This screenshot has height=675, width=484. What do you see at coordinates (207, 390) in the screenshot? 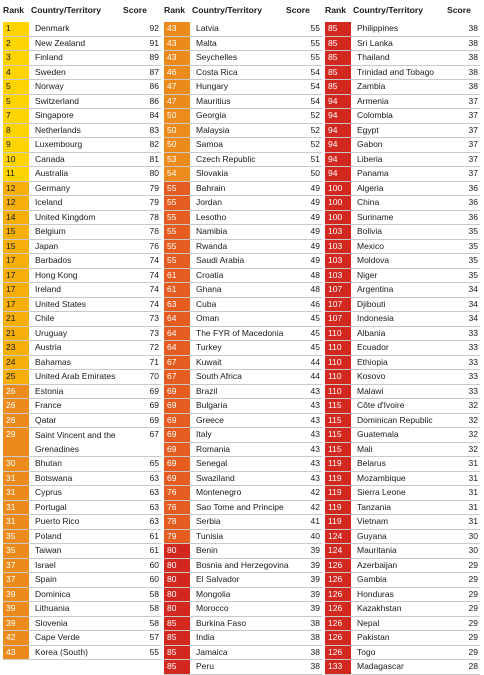
I see `country-cell: Brazil` at bounding box center [207, 390].